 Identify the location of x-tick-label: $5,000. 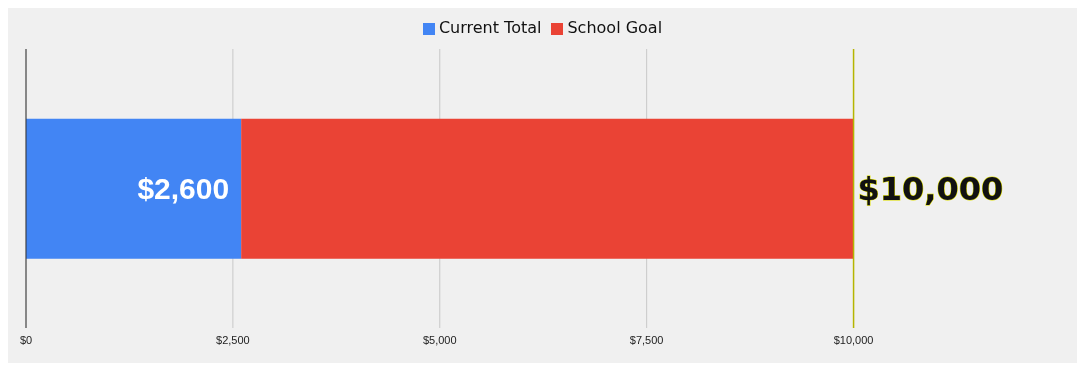
(439, 339).